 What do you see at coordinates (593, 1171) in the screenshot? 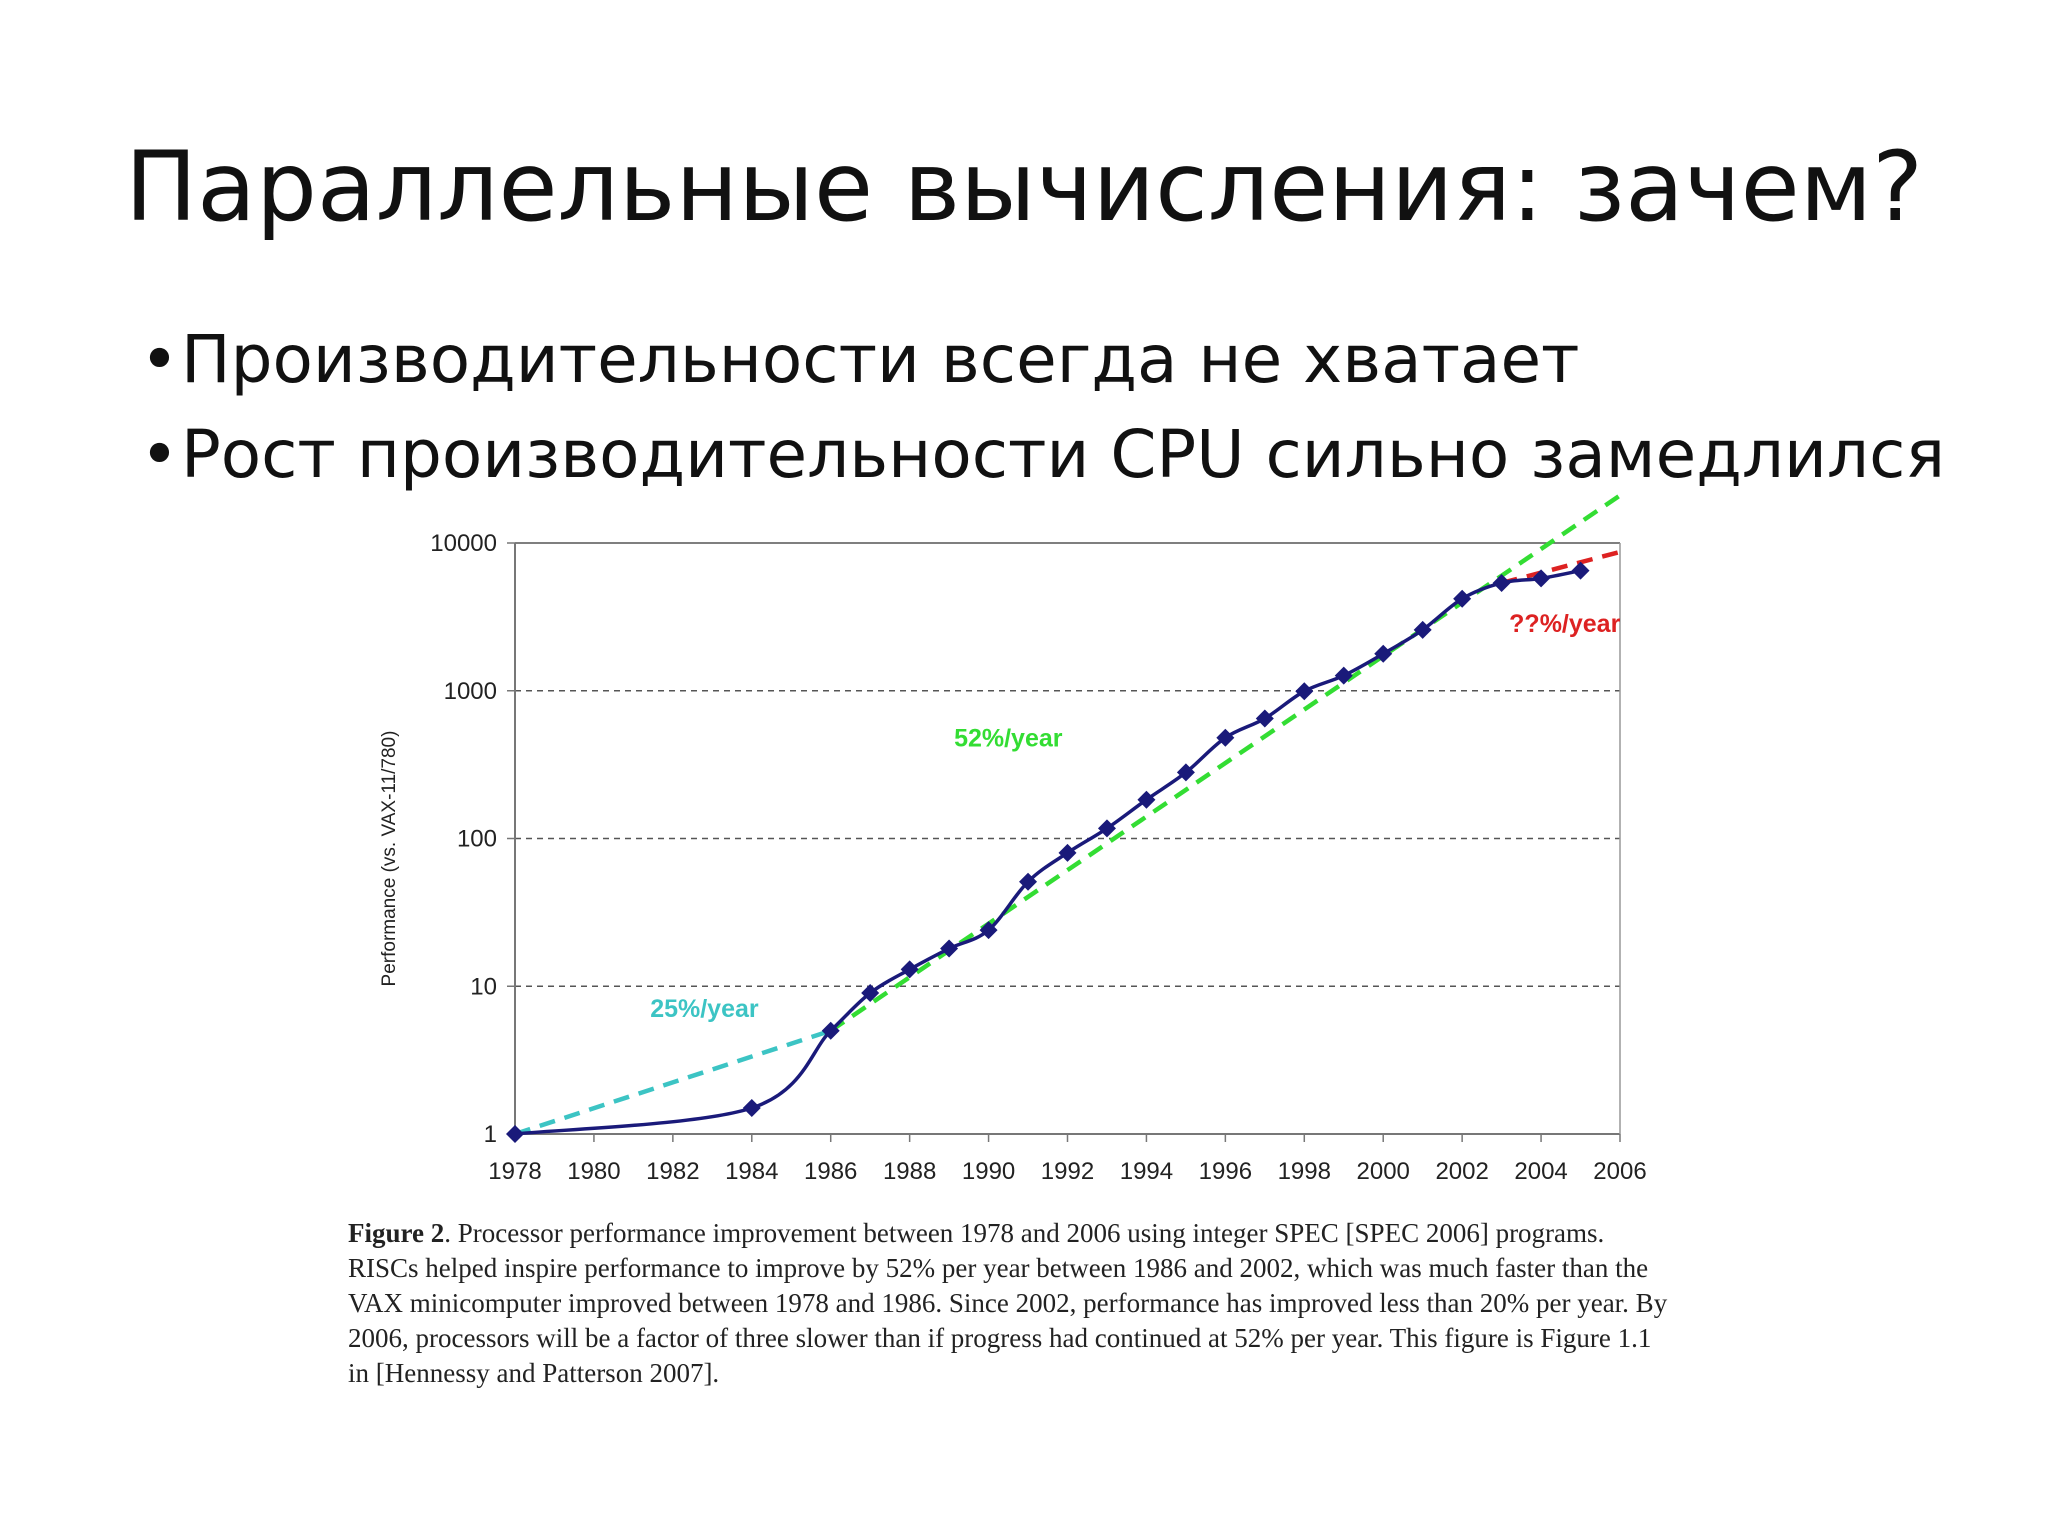
I see `x-tick-label: 1980` at bounding box center [593, 1171].